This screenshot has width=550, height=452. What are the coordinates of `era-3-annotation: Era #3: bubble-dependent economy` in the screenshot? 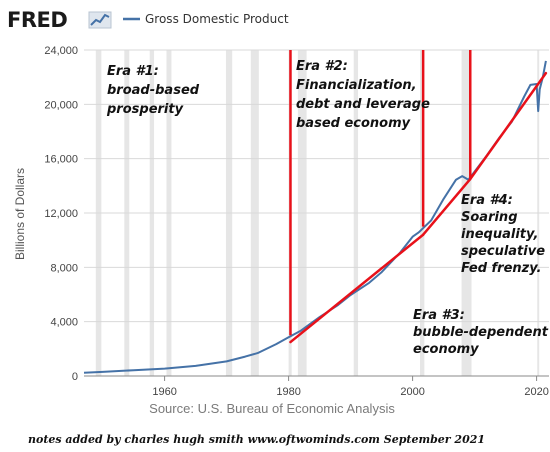 It's located at (481, 332).